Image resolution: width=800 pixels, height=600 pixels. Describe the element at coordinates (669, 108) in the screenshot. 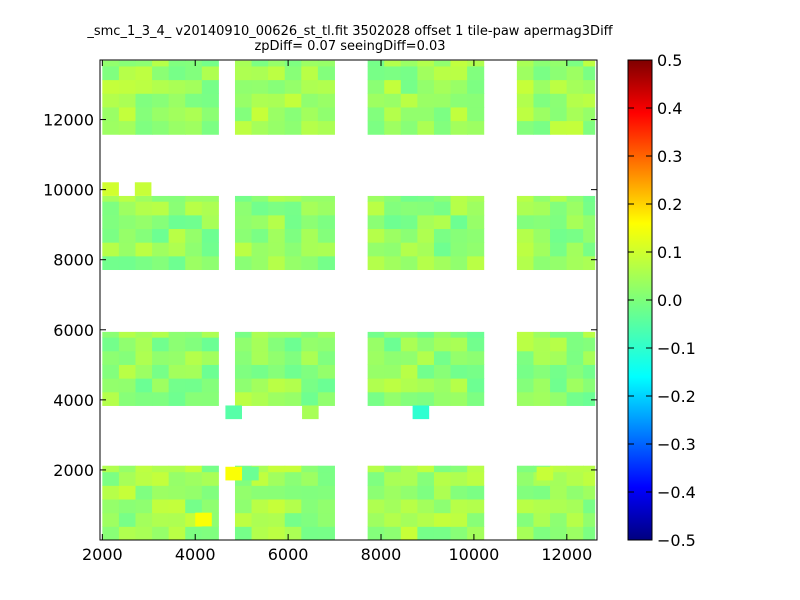

I see `colorbar-tick-label: 0.4` at that location.